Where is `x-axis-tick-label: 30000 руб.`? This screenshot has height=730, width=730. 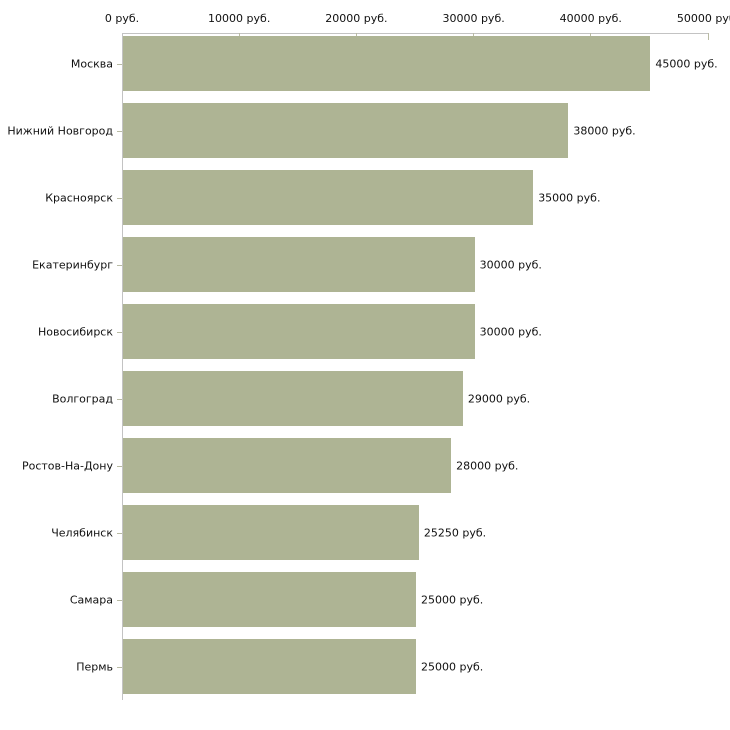 x-axis-tick-label: 30000 руб. is located at coordinates (473, 18).